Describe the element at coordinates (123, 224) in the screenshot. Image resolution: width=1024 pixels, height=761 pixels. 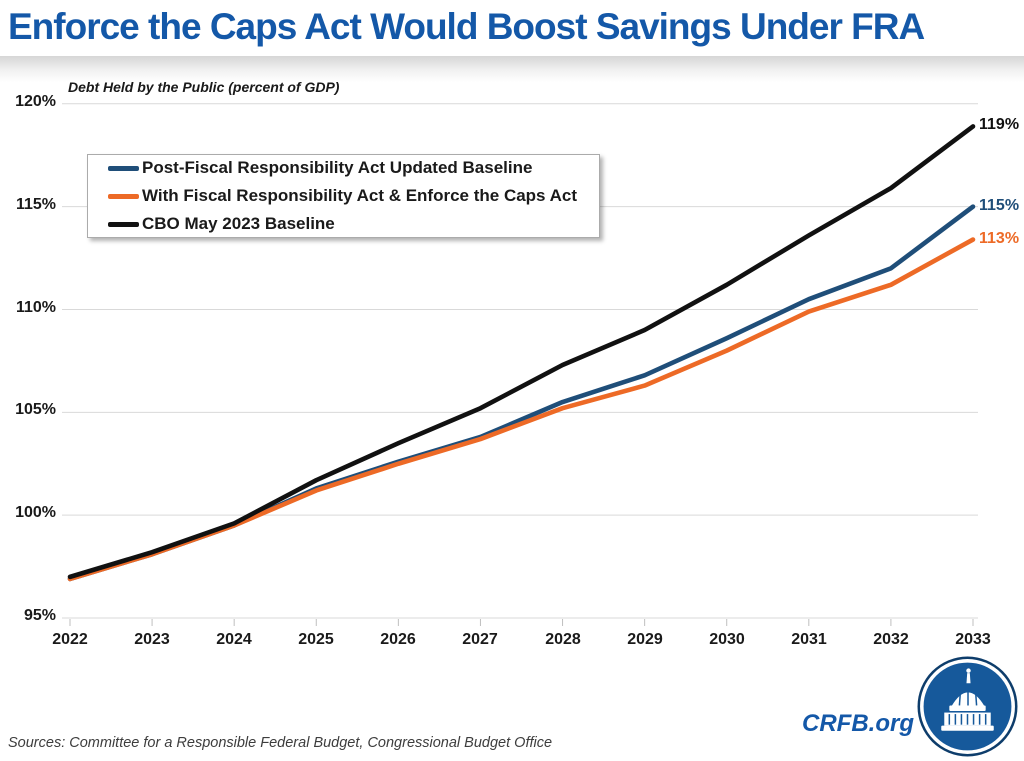
I see `legend-swatch-black-line` at that location.